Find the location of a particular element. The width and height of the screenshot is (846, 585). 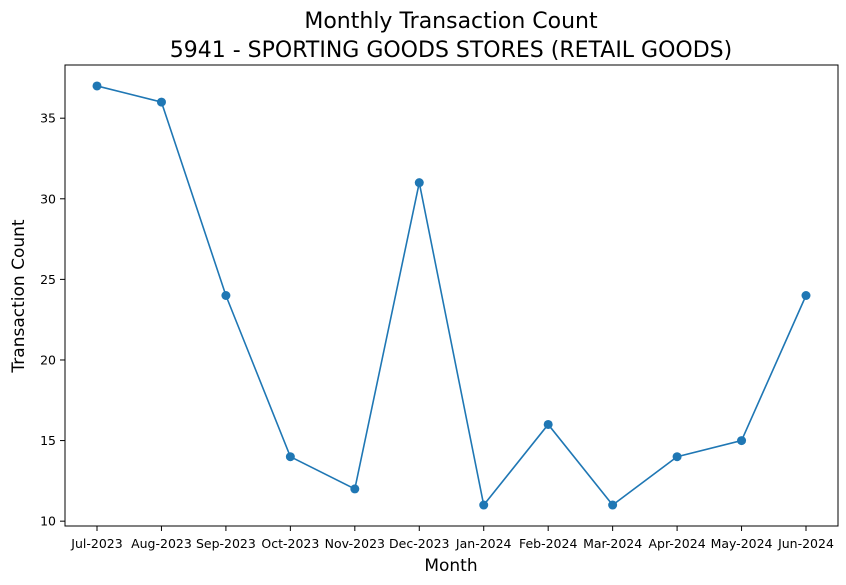

x-tick-label: Aug-2023 is located at coordinates (161, 543).